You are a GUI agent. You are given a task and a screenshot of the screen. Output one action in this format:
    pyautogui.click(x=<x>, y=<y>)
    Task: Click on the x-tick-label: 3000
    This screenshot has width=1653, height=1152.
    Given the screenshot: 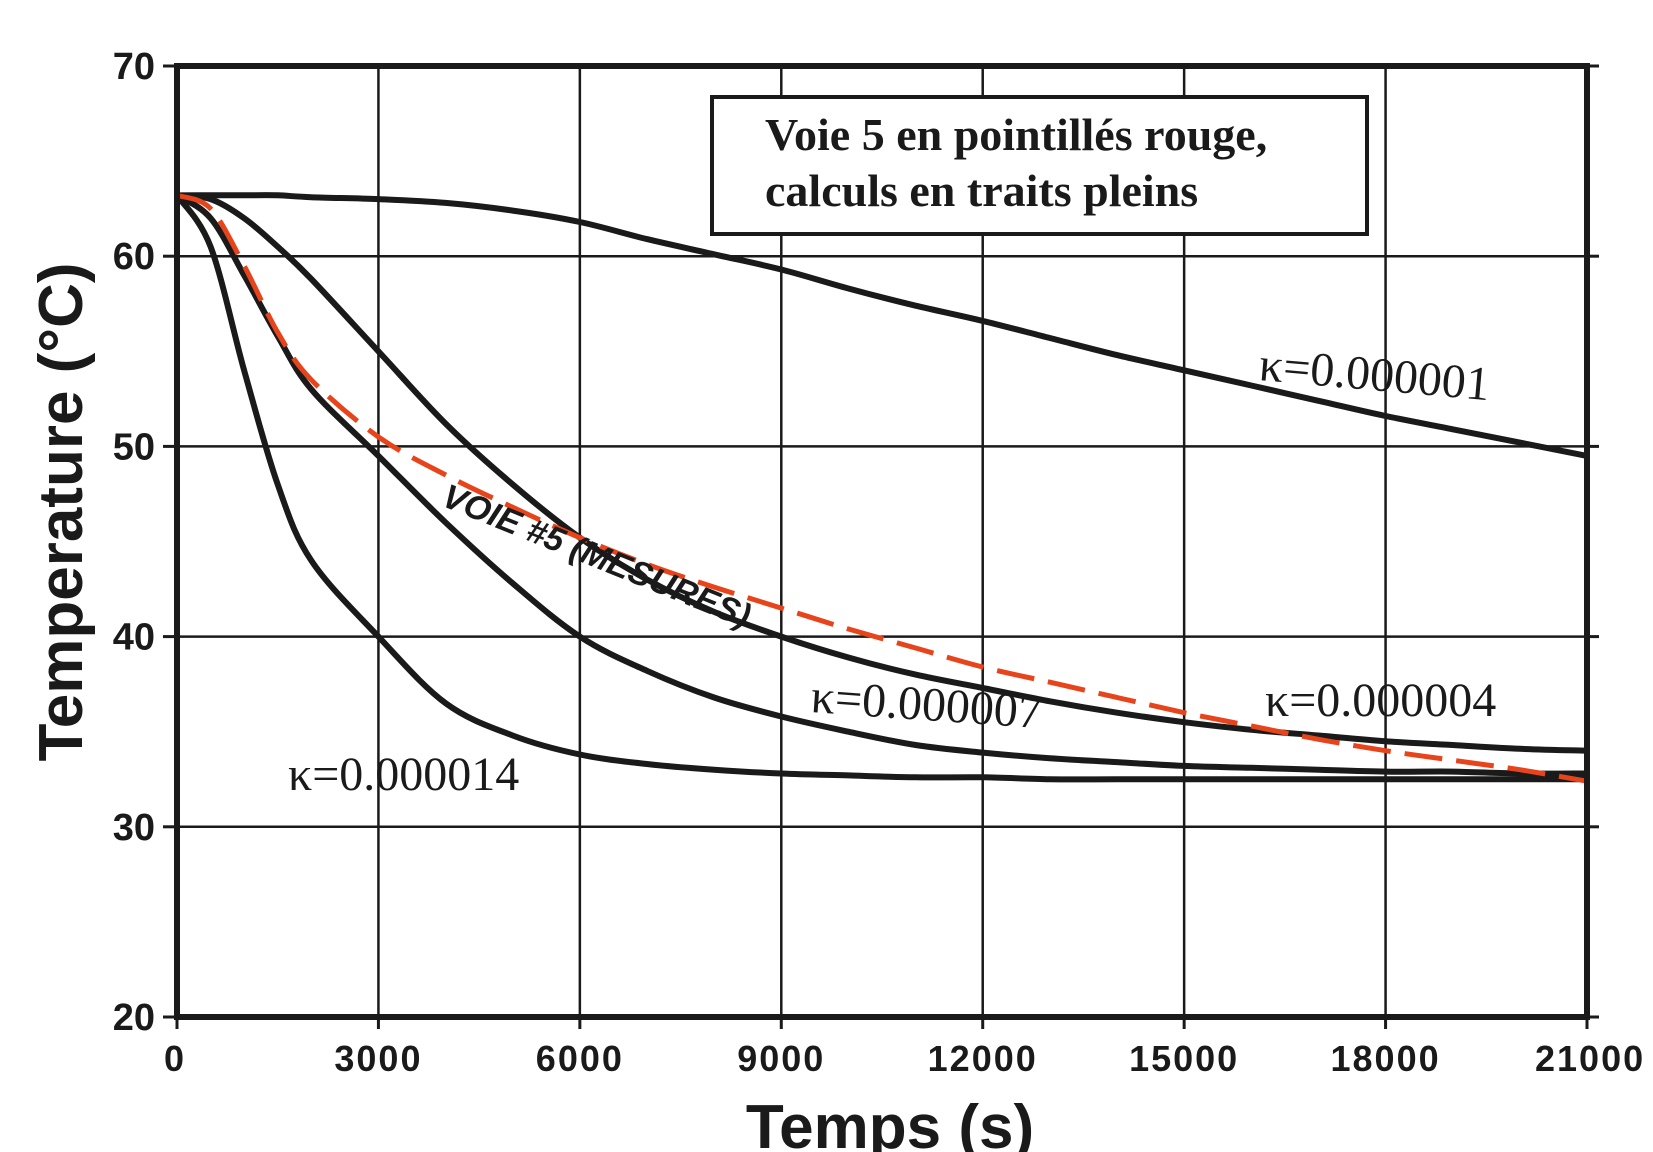 What is the action you would take?
    pyautogui.click(x=378, y=1058)
    